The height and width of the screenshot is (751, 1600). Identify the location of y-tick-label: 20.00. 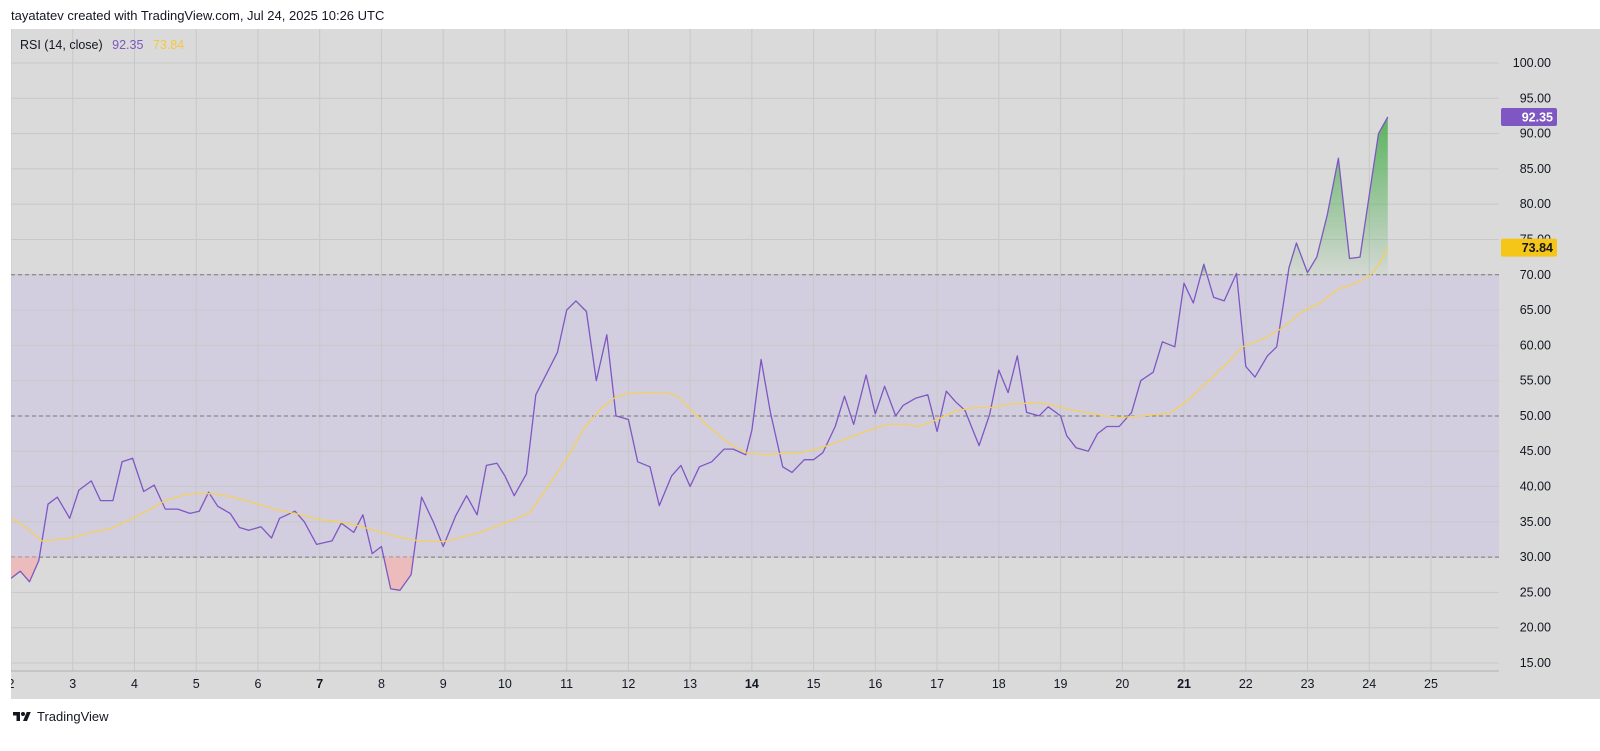
(1535, 628).